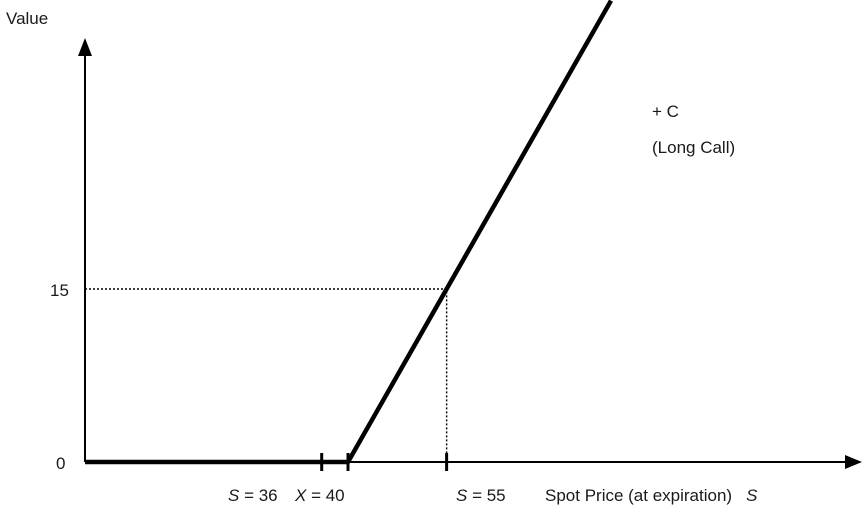 The image size is (863, 508). Describe the element at coordinates (693, 147) in the screenshot. I see `series-label-line2: (Long Call)` at that location.